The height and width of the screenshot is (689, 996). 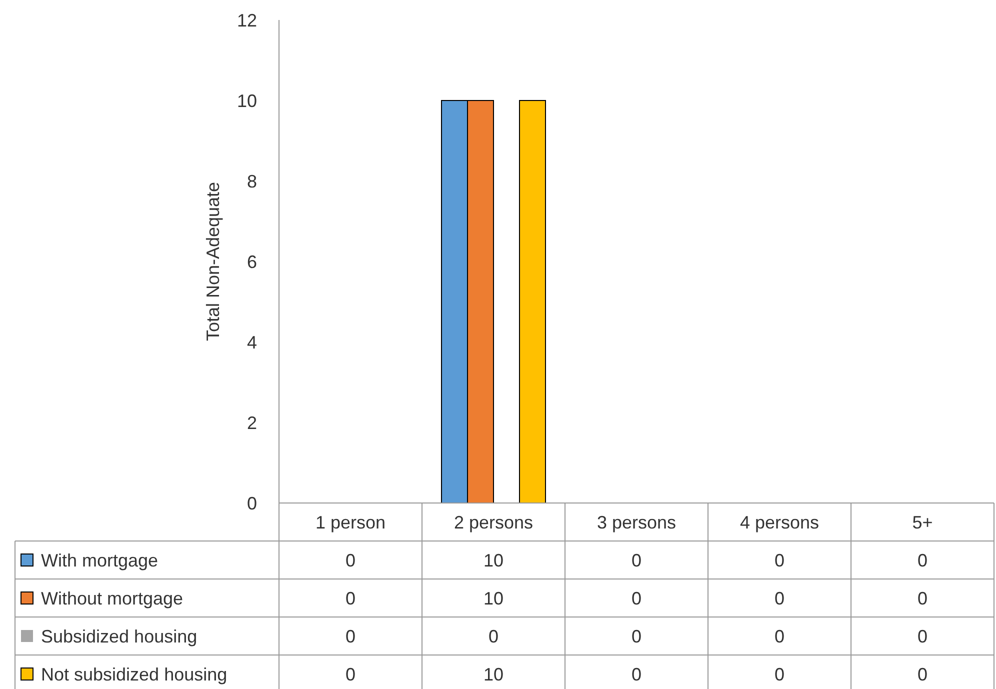 What do you see at coordinates (119, 636) in the screenshot?
I see `legend-label: Subsidized housing` at bounding box center [119, 636].